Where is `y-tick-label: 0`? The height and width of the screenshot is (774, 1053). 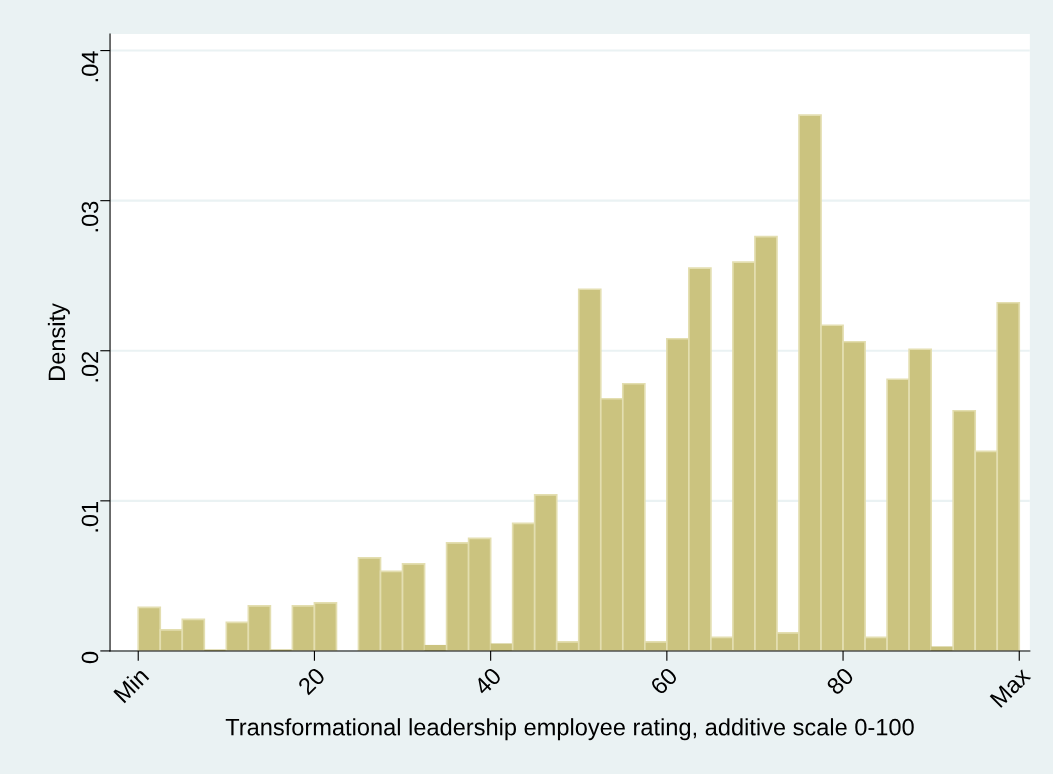
y-tick-label: 0 is located at coordinates (90, 657).